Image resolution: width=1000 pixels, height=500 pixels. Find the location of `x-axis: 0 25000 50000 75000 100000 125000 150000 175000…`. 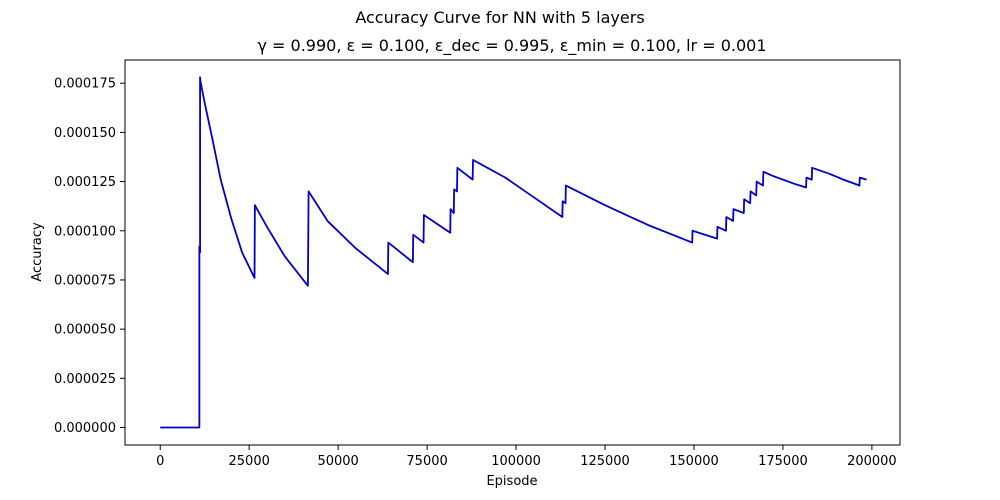

x-axis: 0 25000 50000 75000 100000 125000 150000 175000… is located at coordinates (526, 457).